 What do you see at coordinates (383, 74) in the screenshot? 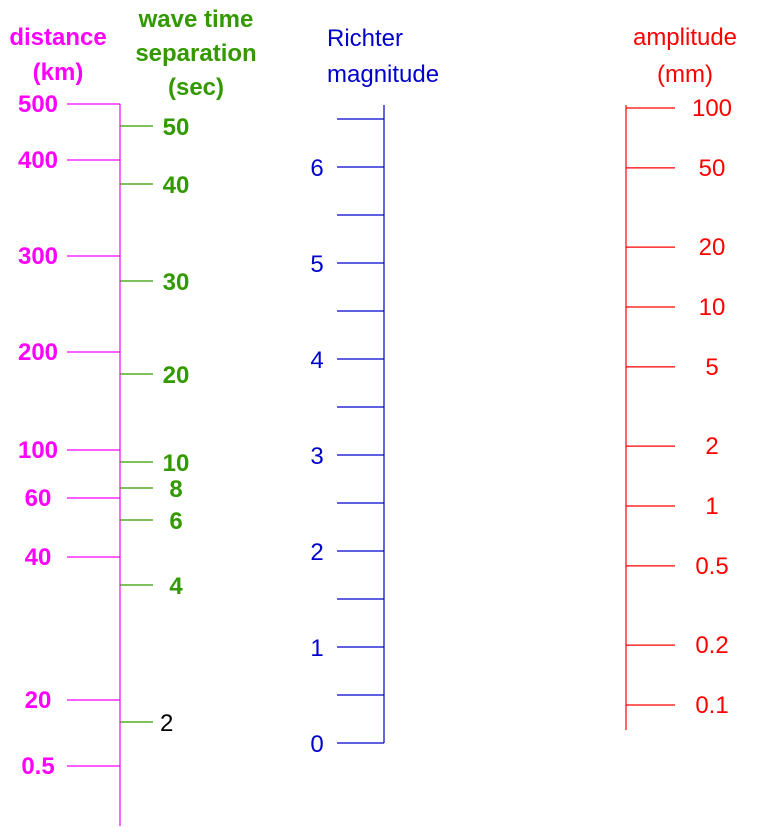
I see `richter-title-line2: magnitude` at bounding box center [383, 74].